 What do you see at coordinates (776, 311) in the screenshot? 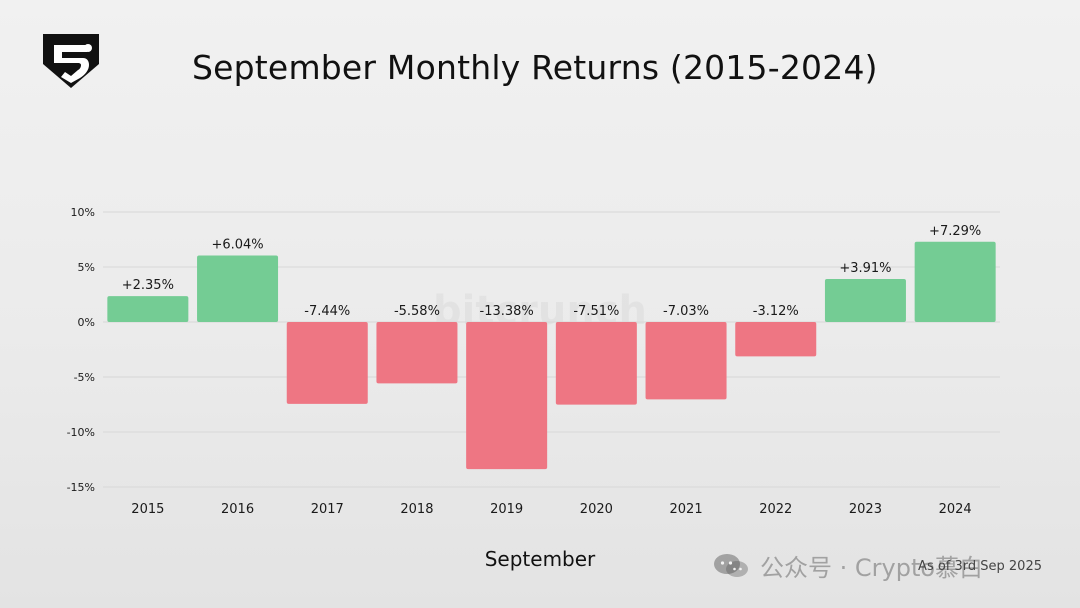
I see `data-label: -3.12%` at bounding box center [776, 311].